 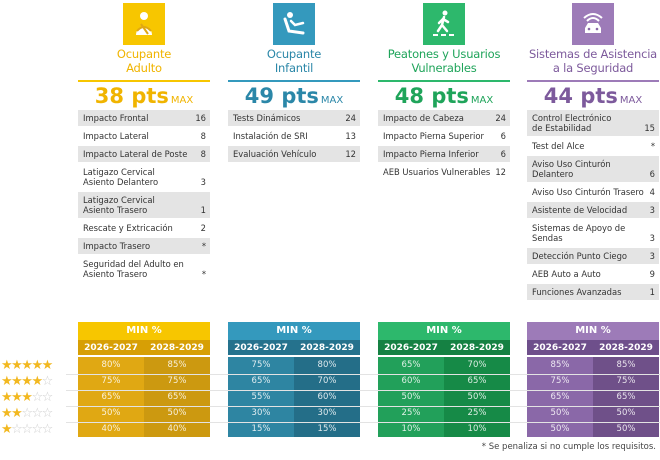 What do you see at coordinates (111, 365) in the screenshot?
I see `min-percent-cell: 80%` at bounding box center [111, 365].